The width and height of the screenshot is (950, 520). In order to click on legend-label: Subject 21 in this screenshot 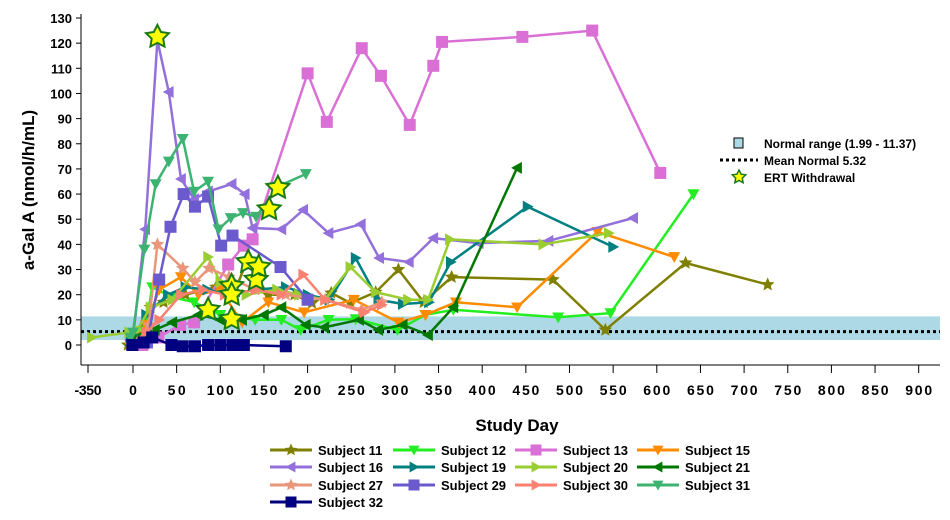, I will do `click(717, 467)`.